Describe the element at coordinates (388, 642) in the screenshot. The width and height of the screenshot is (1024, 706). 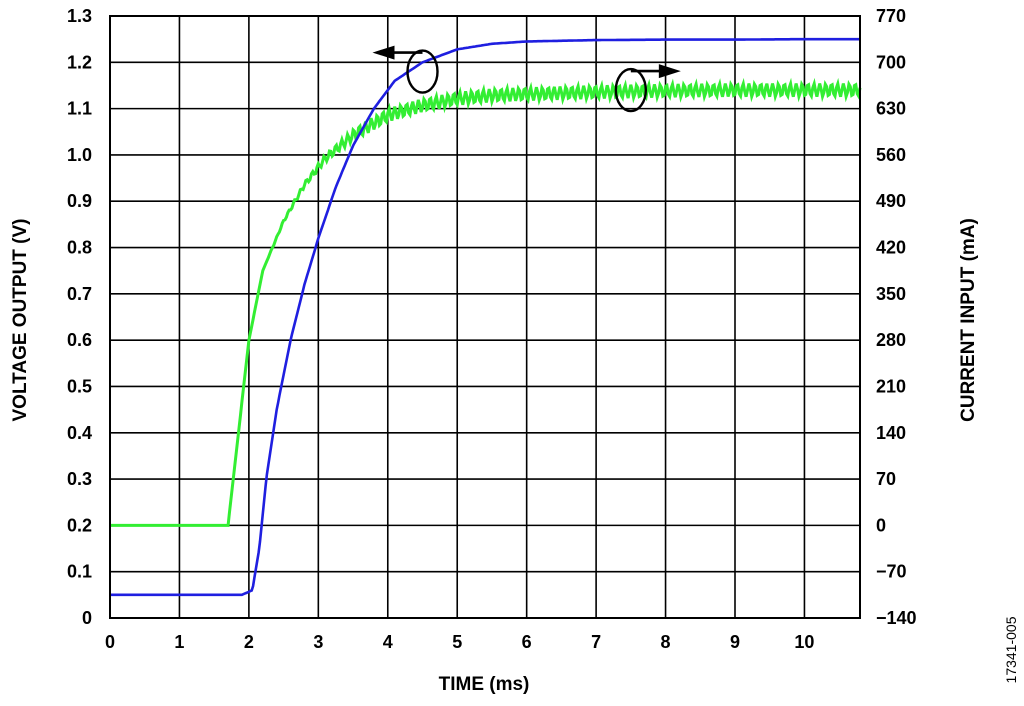
I see `x-tick-label: 4` at that location.